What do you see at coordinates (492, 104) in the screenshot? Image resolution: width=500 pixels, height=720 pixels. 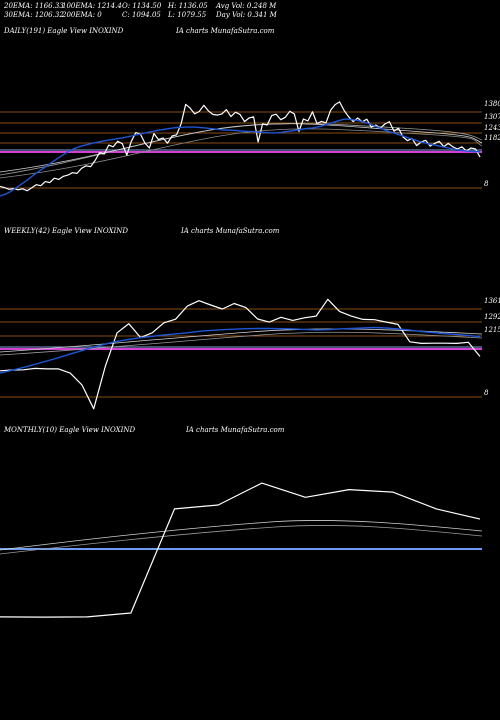 I see `daily-tick-label: 1380` at bounding box center [492, 104].